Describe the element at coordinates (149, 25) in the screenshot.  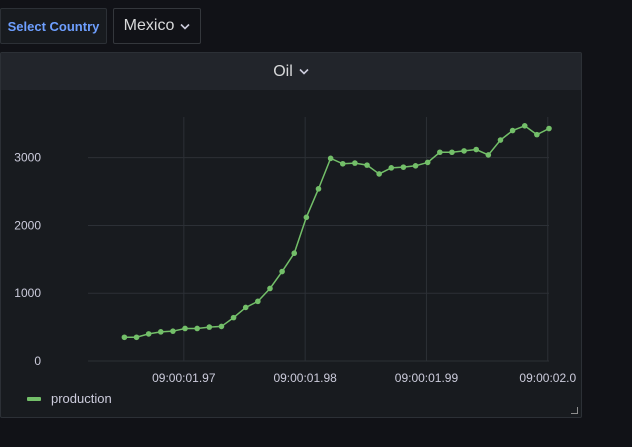
I see `country-select-value: Mexico` at that location.